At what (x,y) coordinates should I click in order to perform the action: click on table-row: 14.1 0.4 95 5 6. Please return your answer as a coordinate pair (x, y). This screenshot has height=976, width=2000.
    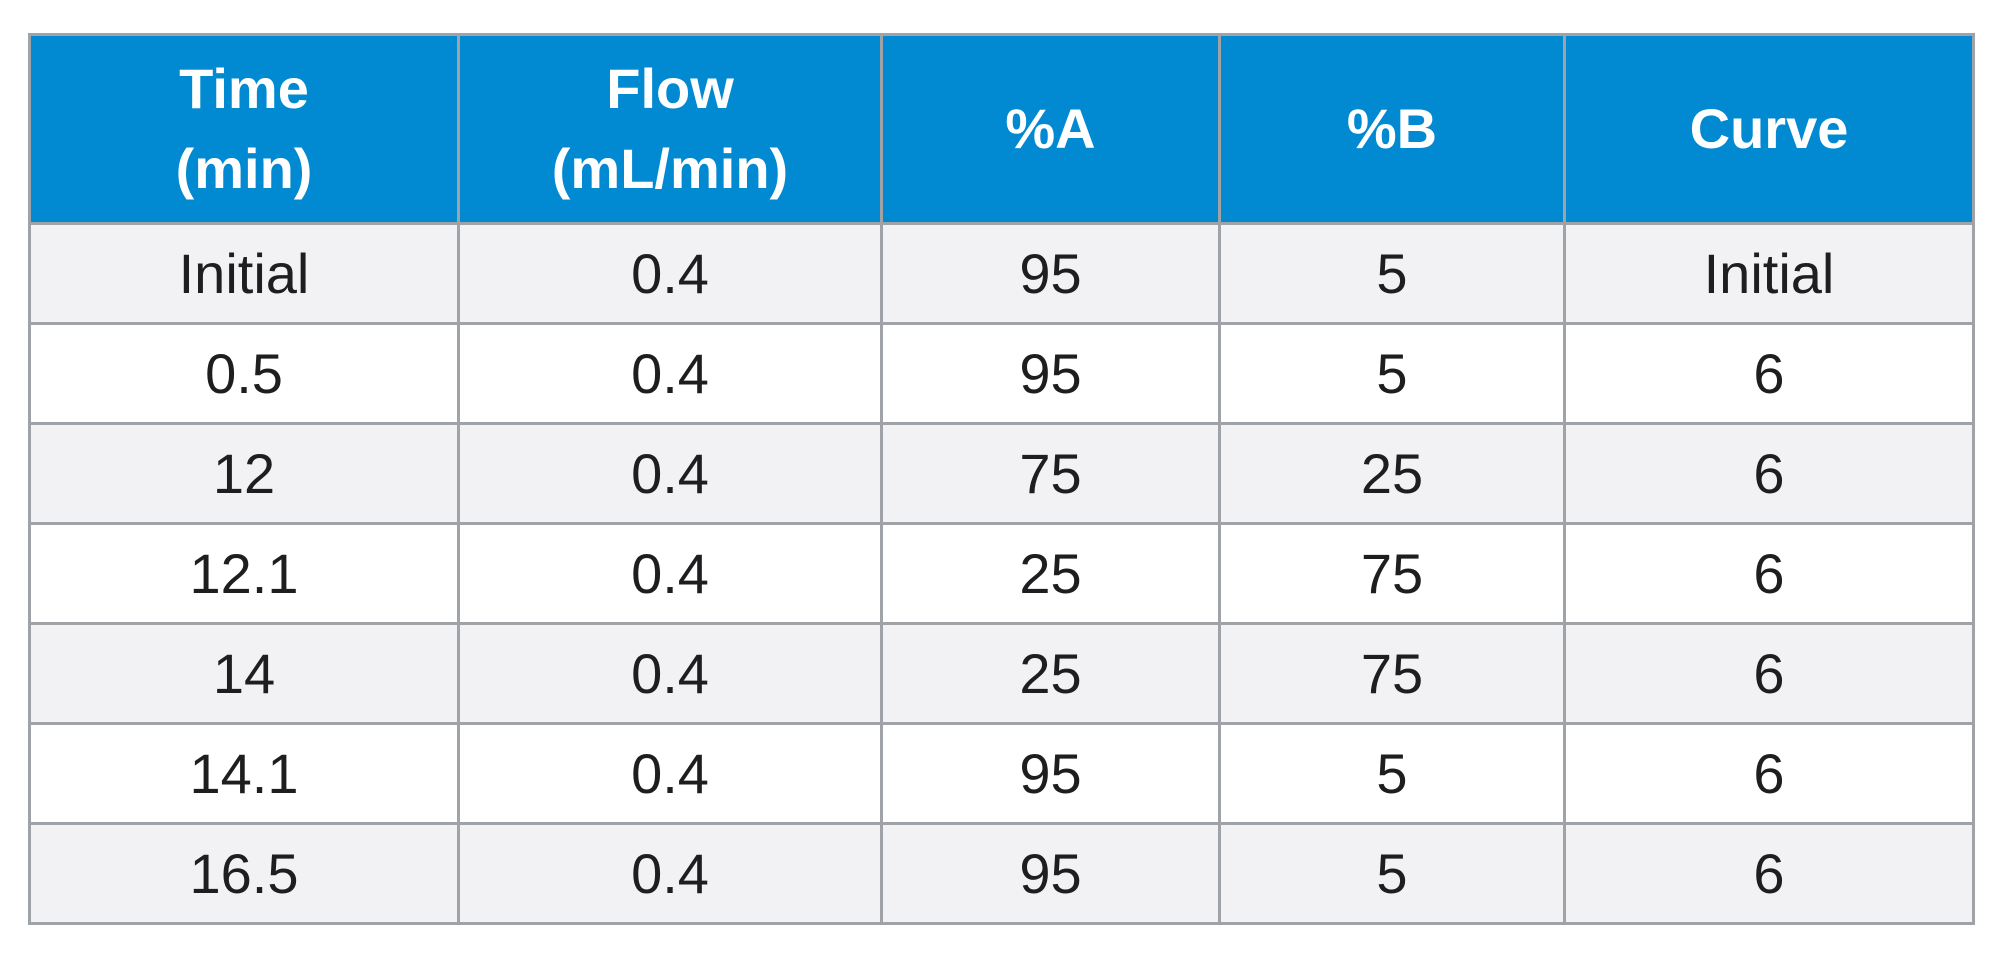
    Looking at the image, I should click on (1001, 773).